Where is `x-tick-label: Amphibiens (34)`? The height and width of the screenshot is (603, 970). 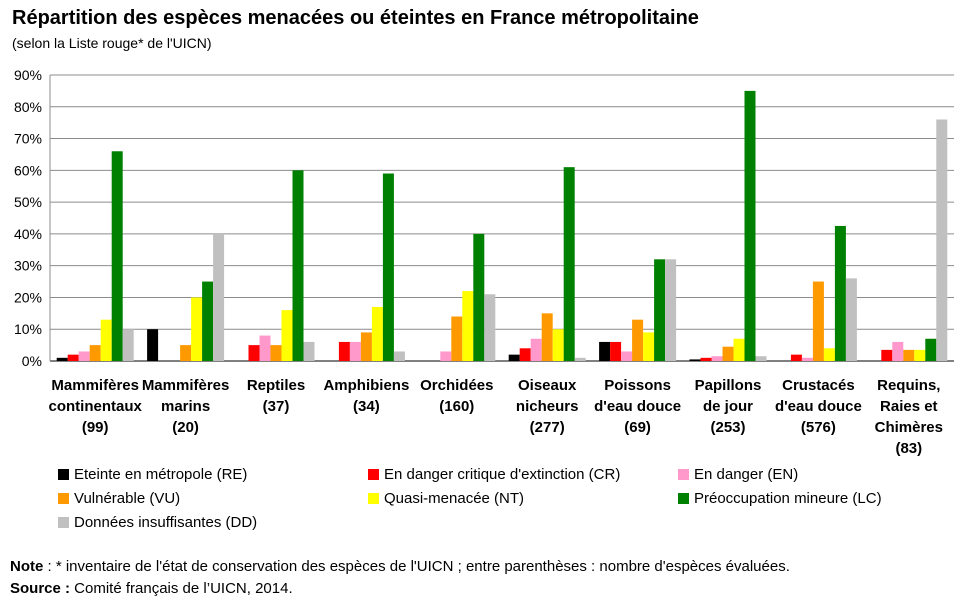
x-tick-label: Amphibiens (34) is located at coordinates (366, 396).